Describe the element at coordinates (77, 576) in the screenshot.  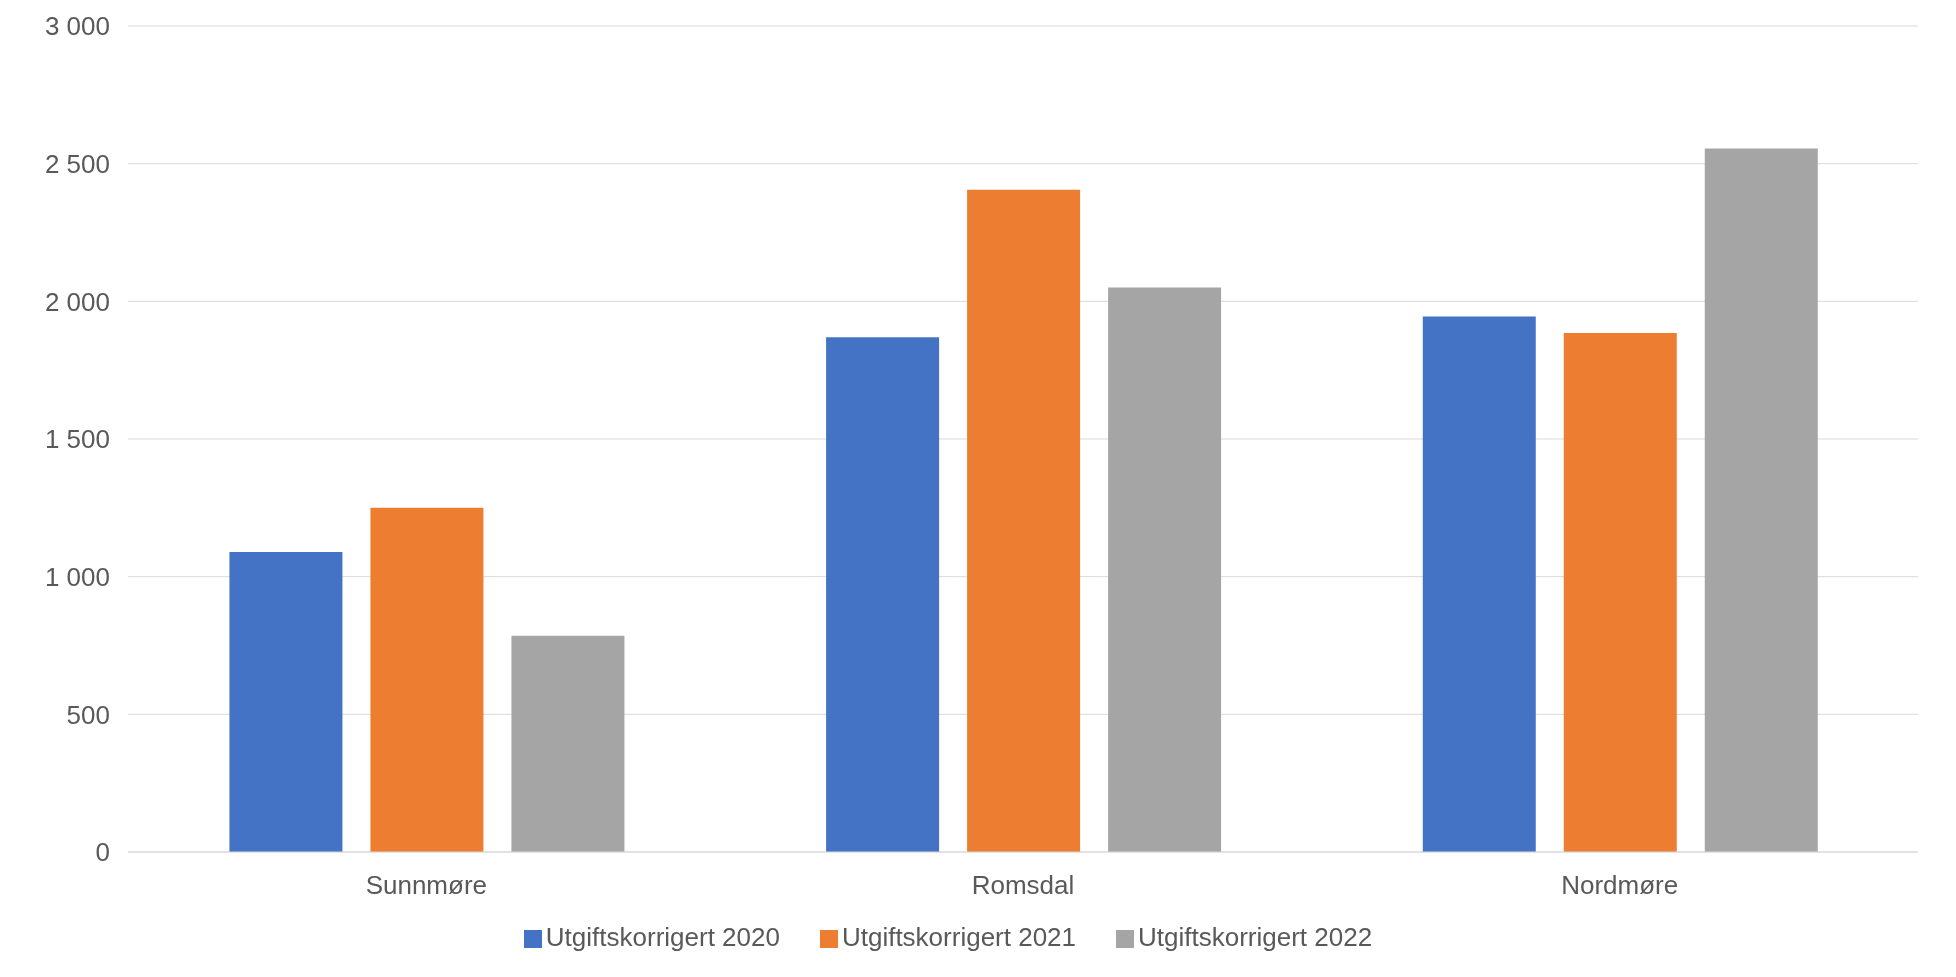
I see `y-tick-label: 1 000` at that location.